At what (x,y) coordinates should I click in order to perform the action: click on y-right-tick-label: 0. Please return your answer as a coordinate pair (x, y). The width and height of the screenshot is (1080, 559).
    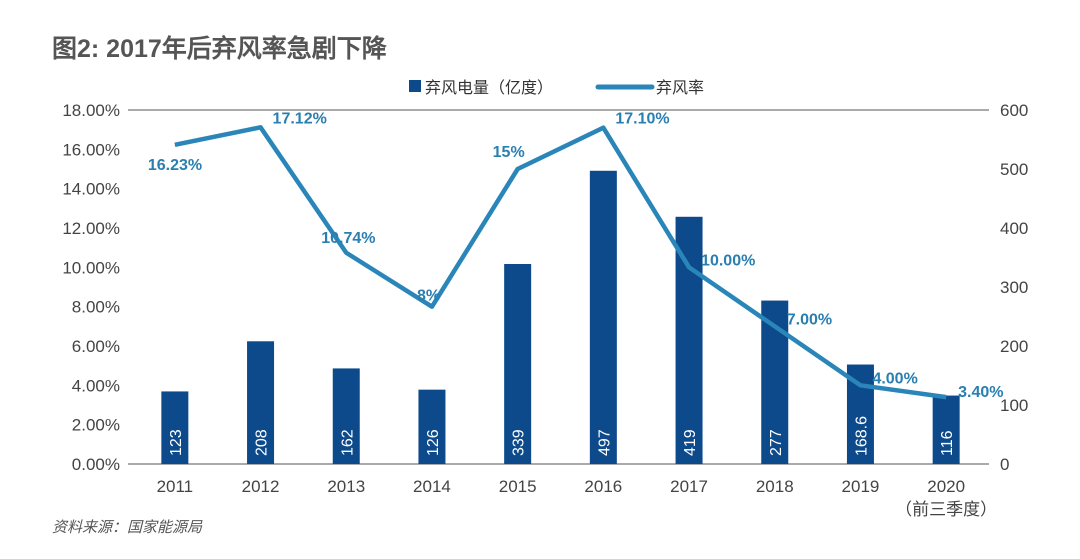
    Looking at the image, I should click on (1004, 464).